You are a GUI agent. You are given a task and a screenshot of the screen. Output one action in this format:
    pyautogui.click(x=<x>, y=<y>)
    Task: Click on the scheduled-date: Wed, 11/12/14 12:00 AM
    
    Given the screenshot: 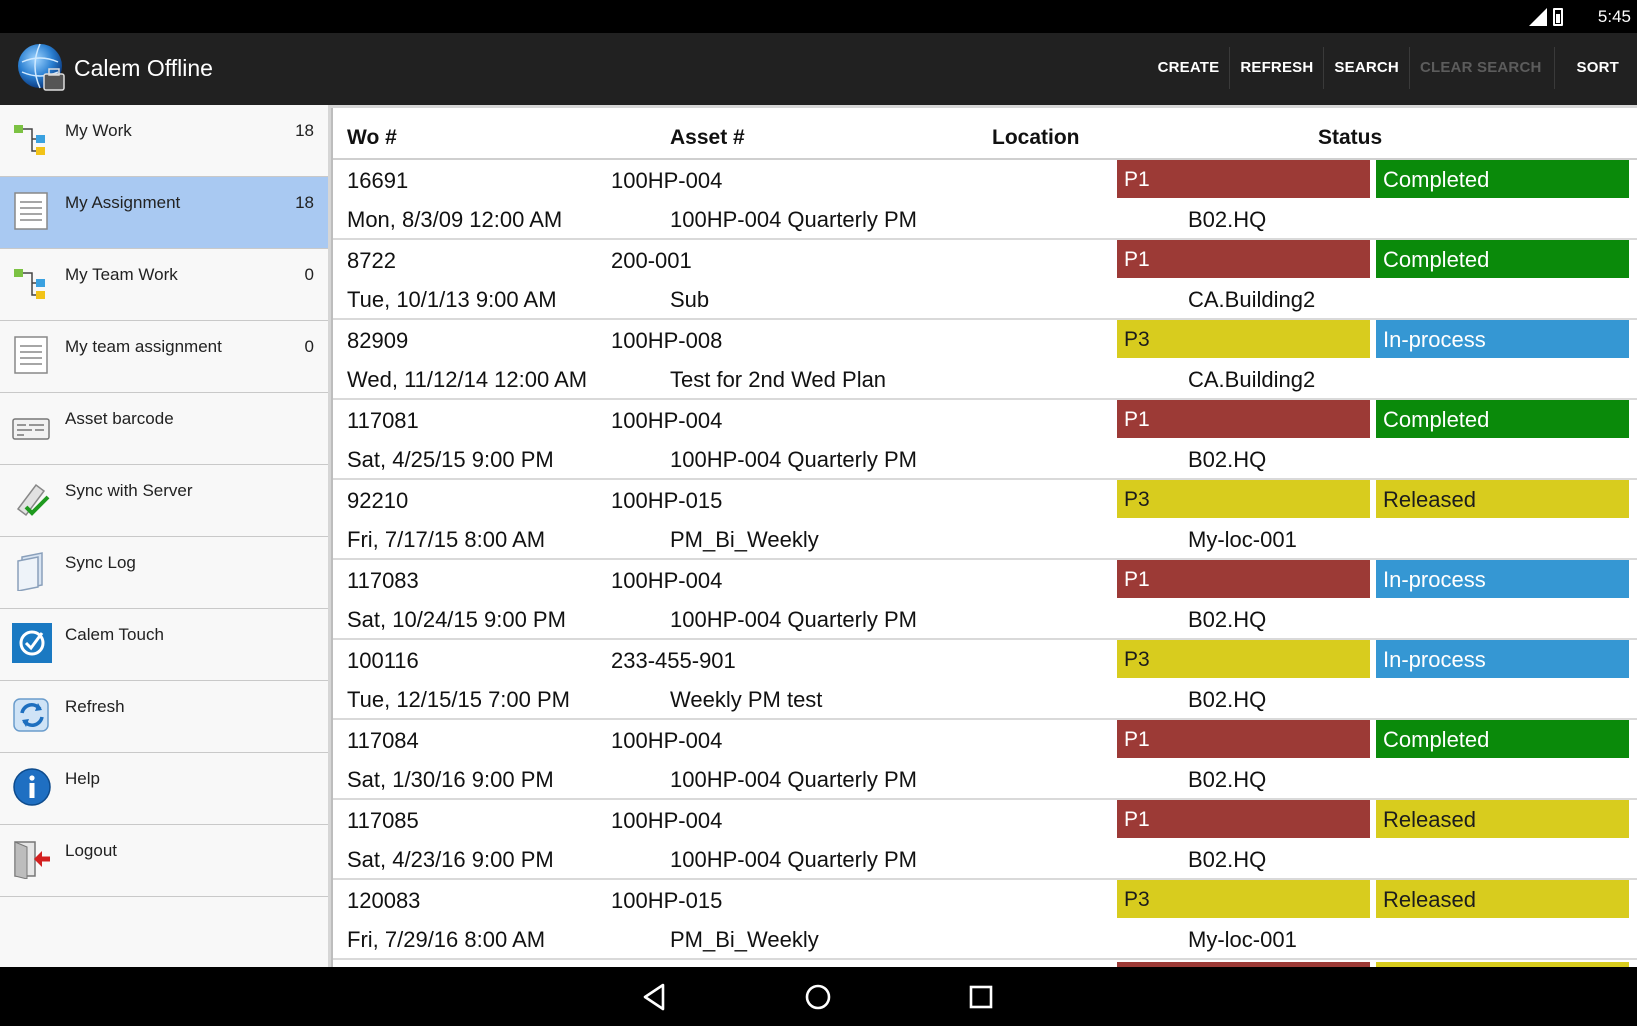 What is the action you would take?
    pyautogui.click(x=467, y=379)
    